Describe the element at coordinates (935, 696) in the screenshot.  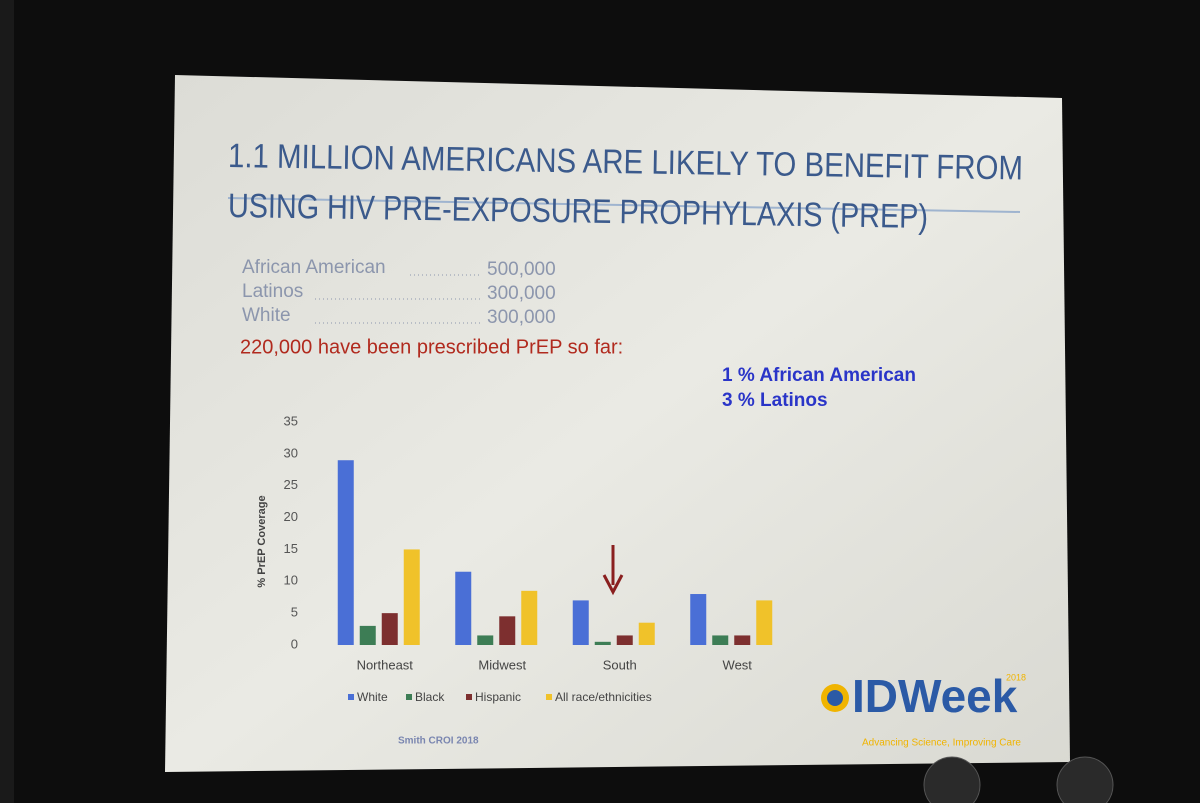
I see `logo-name: IDWeek` at that location.